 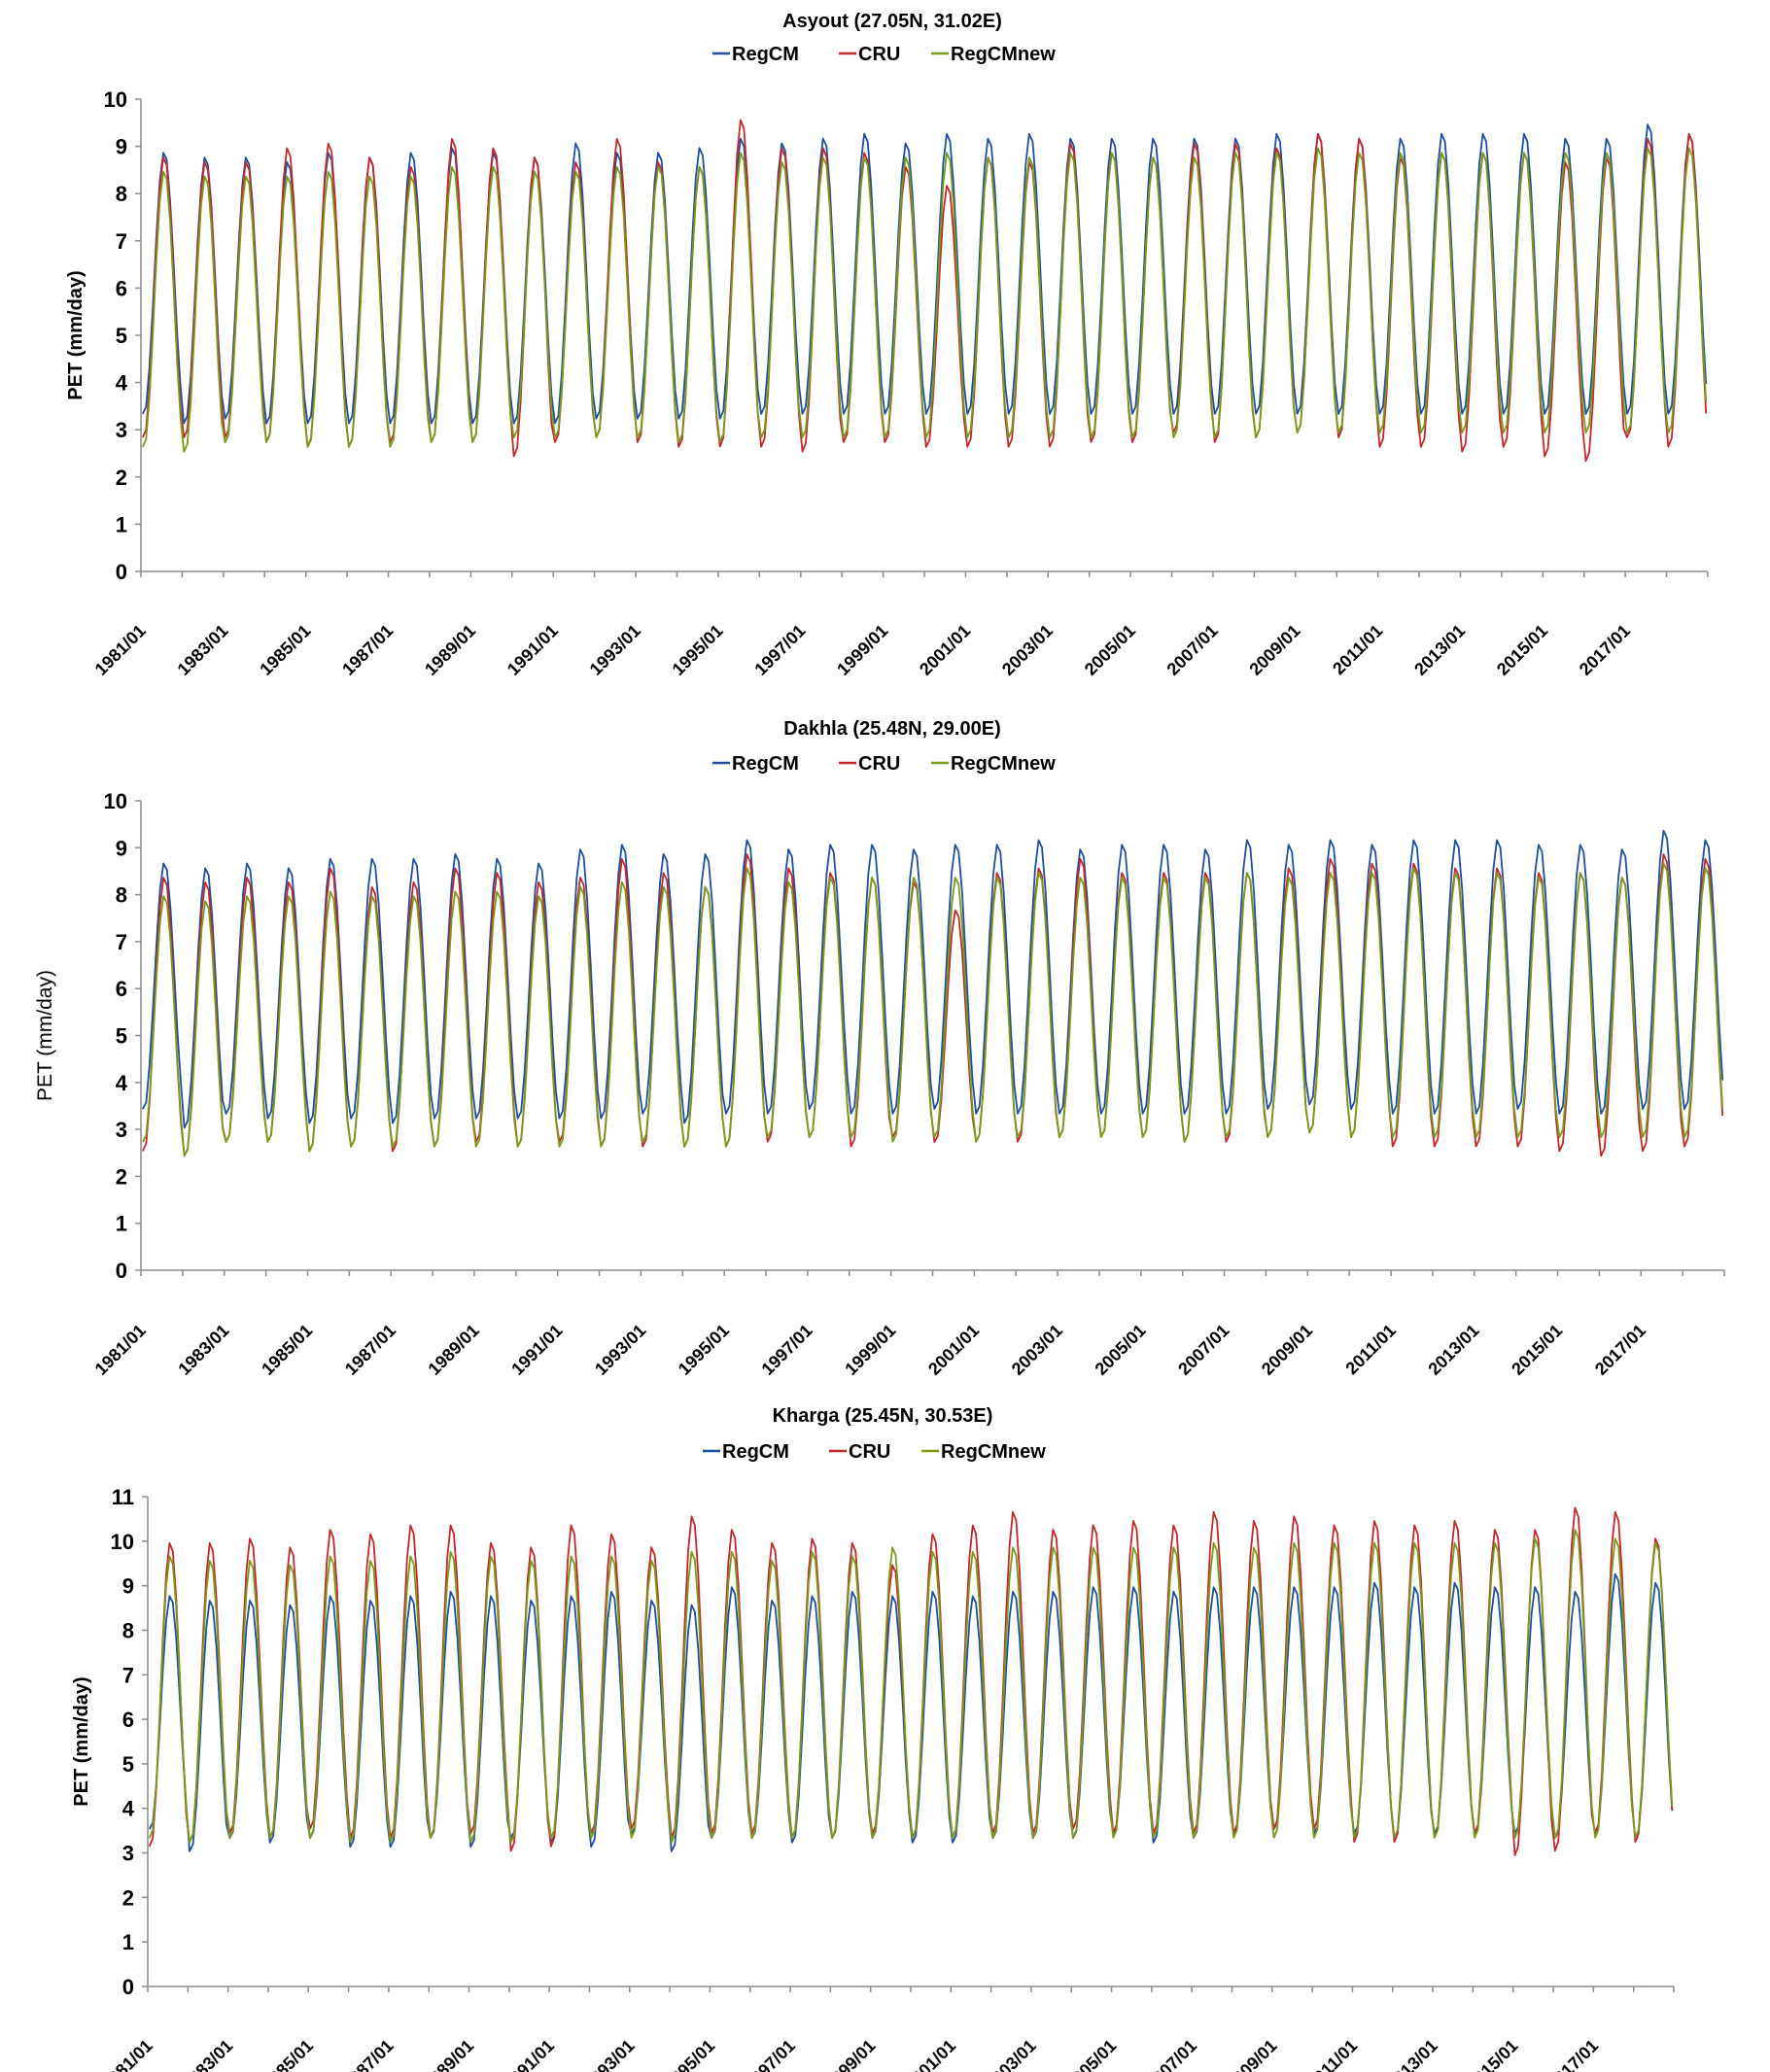 I want to click on x-tick-label: 1981/01, so click(x=121, y=650).